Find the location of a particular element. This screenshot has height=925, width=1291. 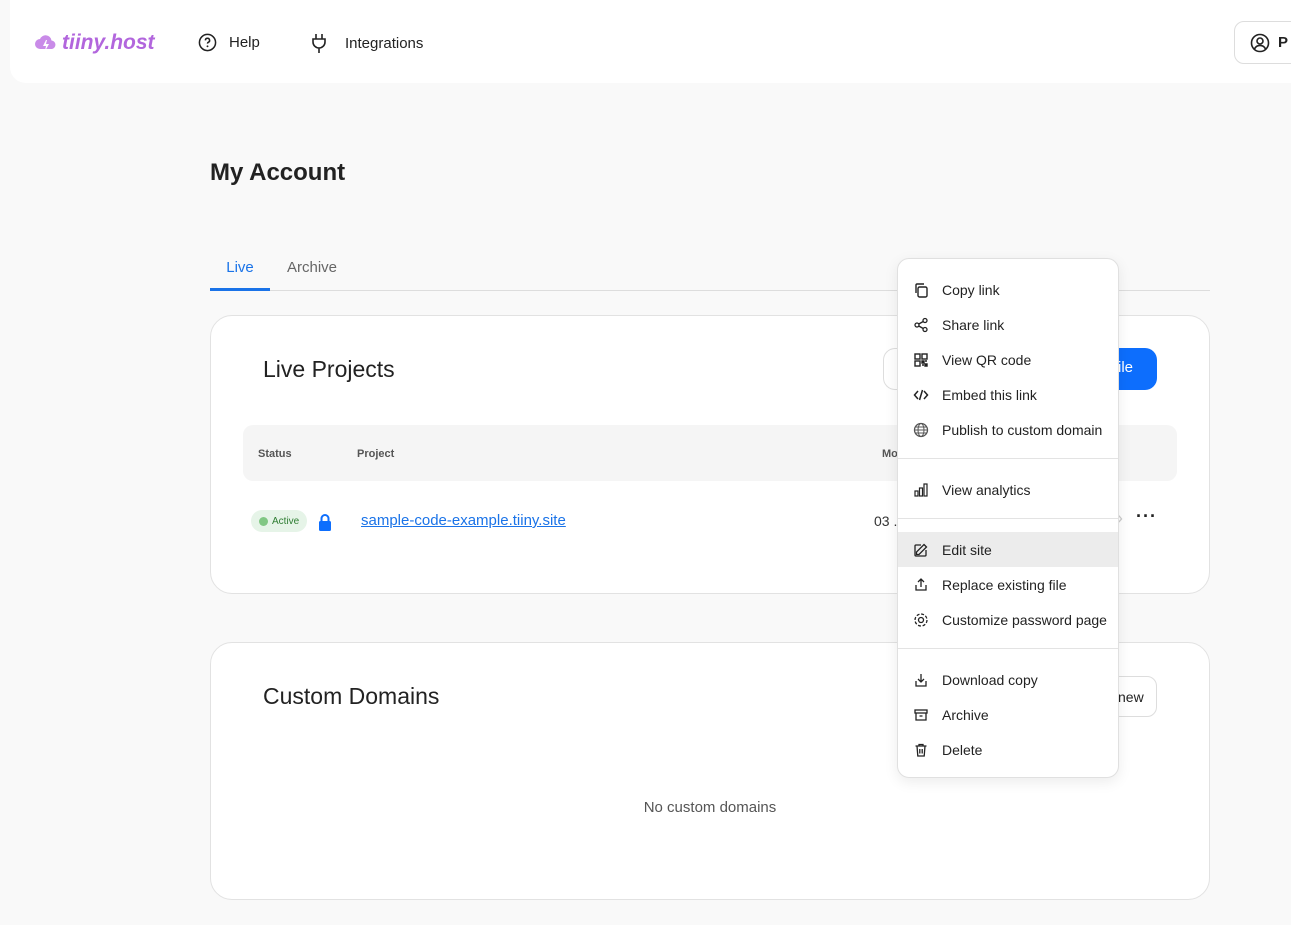

nav-integrations: Integrations is located at coordinates (367, 43).